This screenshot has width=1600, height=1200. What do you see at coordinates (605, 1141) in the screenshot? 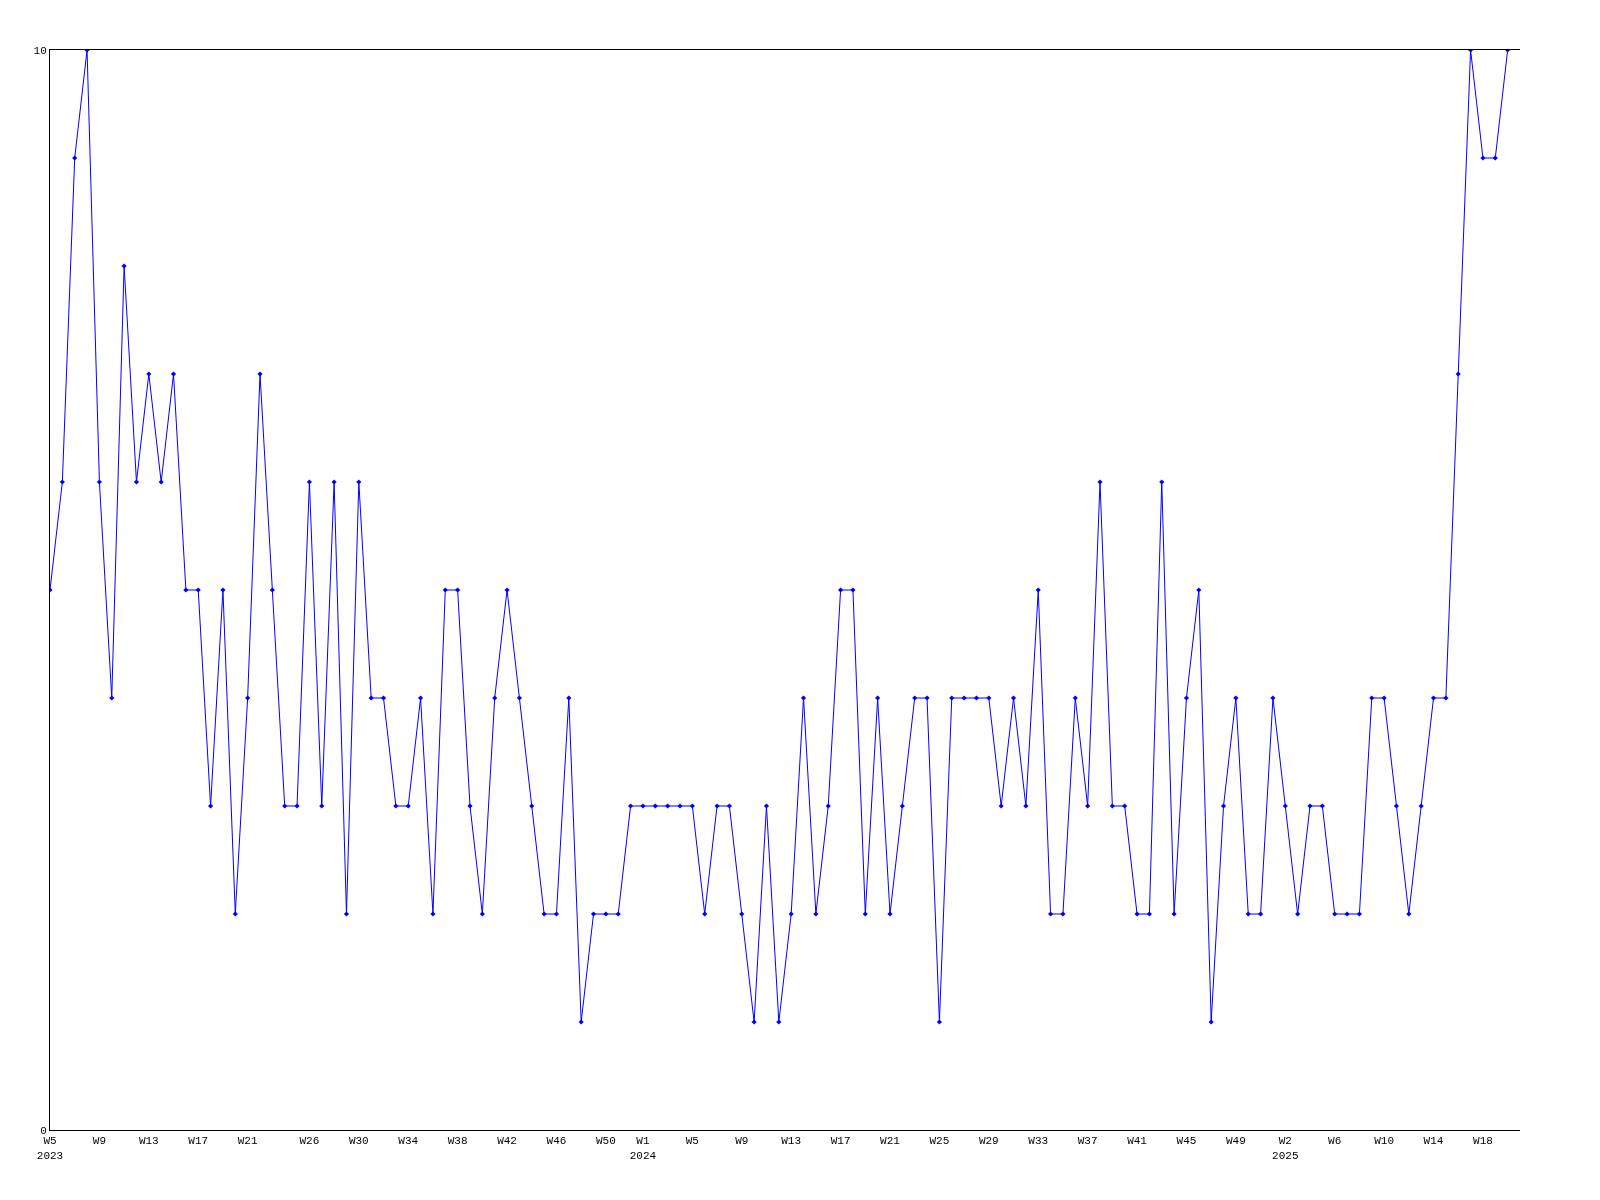
I see `x-tick-label: W50` at bounding box center [605, 1141].